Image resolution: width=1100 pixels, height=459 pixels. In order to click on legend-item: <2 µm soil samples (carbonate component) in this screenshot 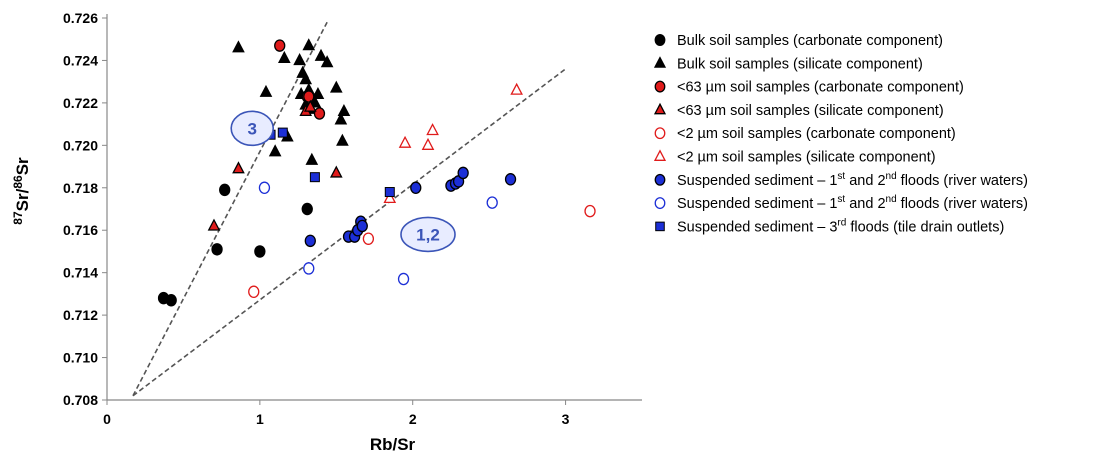, I will do `click(805, 134)`.